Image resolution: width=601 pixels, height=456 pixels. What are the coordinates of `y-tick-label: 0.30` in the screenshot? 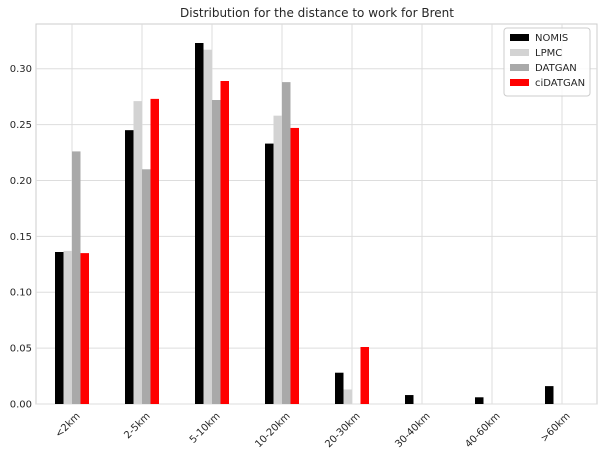 It's located at (21, 69).